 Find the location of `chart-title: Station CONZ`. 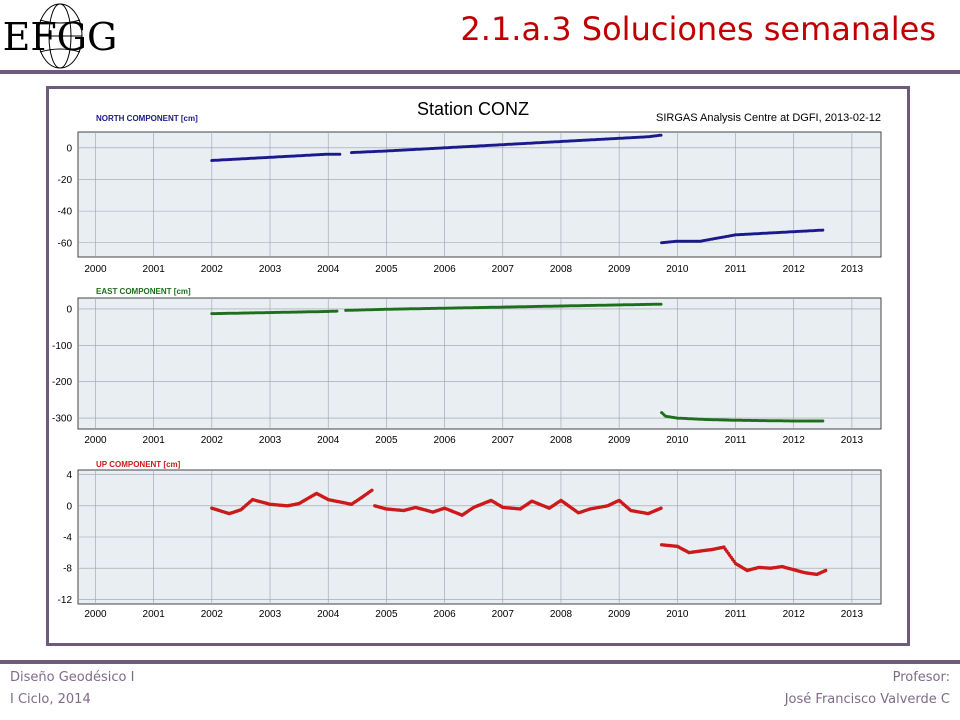

chart-title: Station CONZ is located at coordinates (473, 109).